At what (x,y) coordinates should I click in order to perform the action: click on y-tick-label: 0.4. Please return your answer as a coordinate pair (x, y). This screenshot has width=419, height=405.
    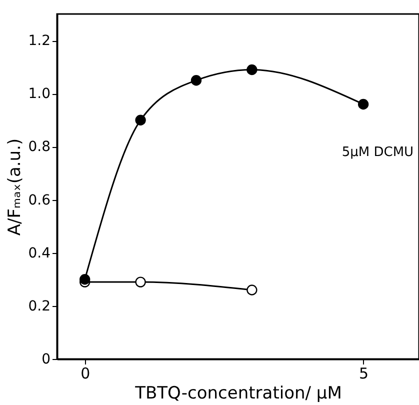
    Looking at the image, I should click on (39, 253).